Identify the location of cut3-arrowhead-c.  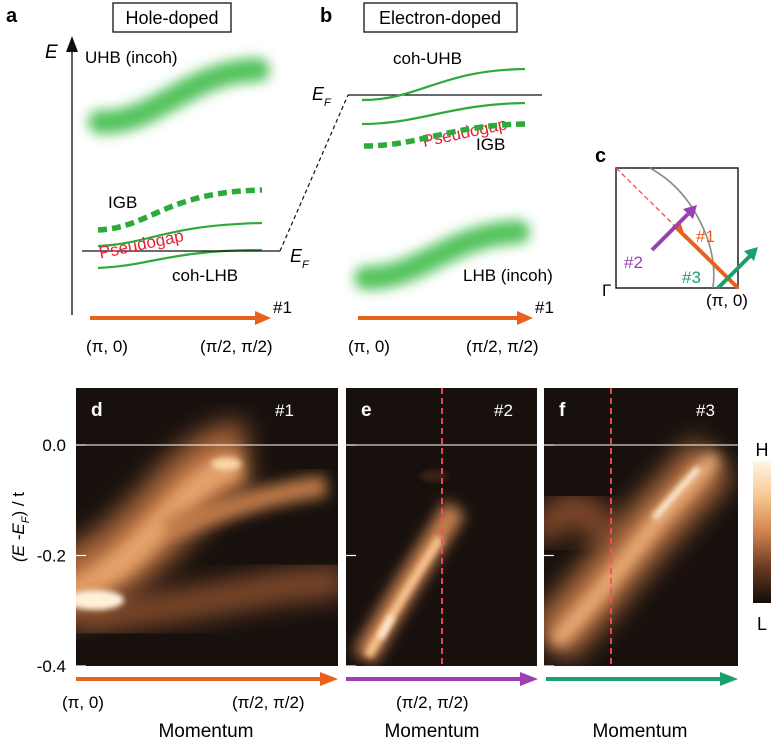
(751, 254).